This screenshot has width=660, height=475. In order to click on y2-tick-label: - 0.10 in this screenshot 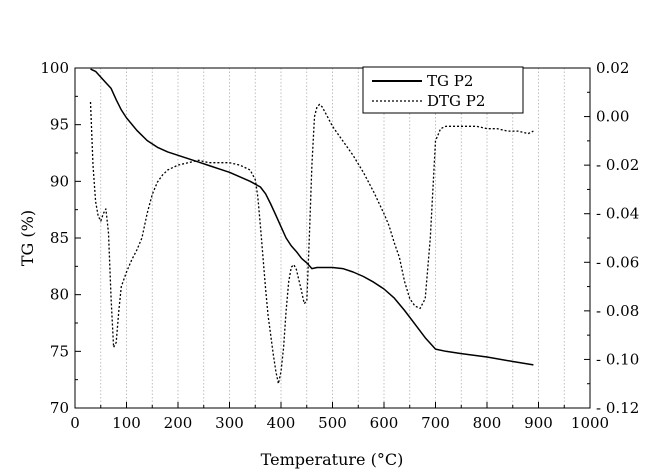, I will do `click(617, 359)`.